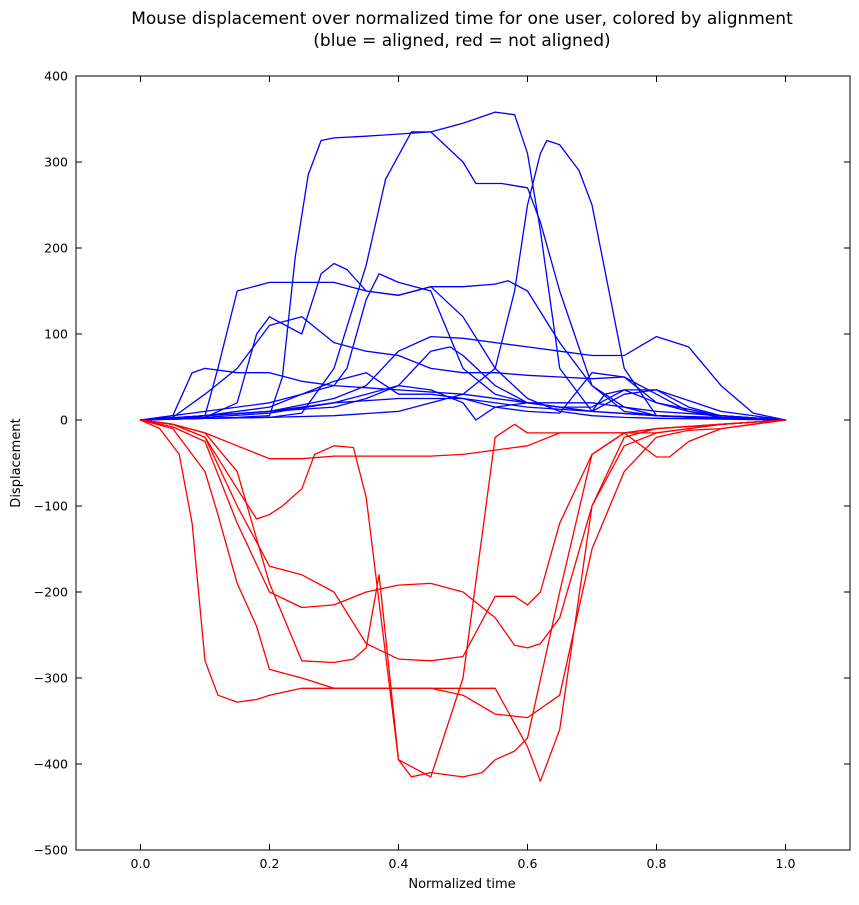 This screenshot has height=905, width=859. What do you see at coordinates (16, 462) in the screenshot?
I see `y-axis-label: Displacement` at bounding box center [16, 462].